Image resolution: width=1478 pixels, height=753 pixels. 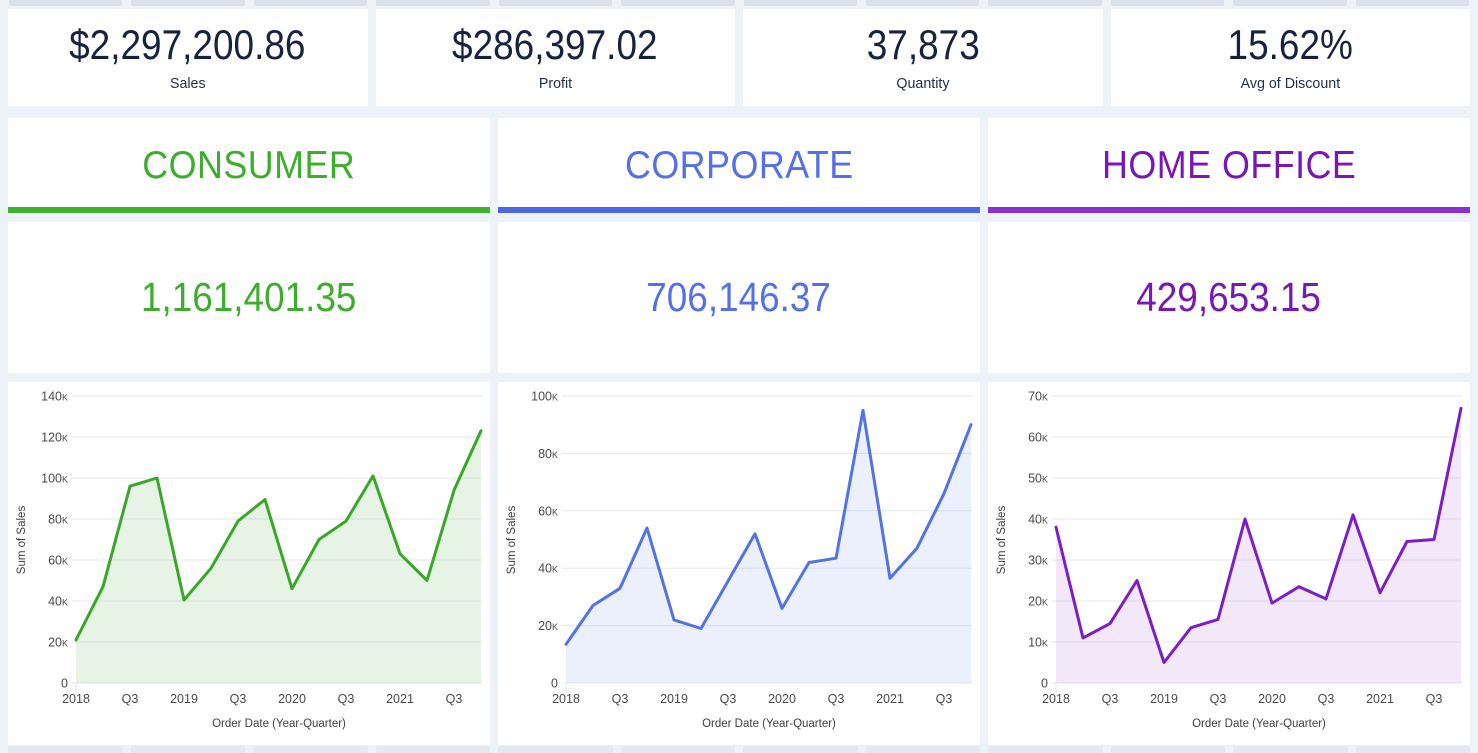 I want to click on segment-title-consumer: CONSUMER, so click(x=249, y=165).